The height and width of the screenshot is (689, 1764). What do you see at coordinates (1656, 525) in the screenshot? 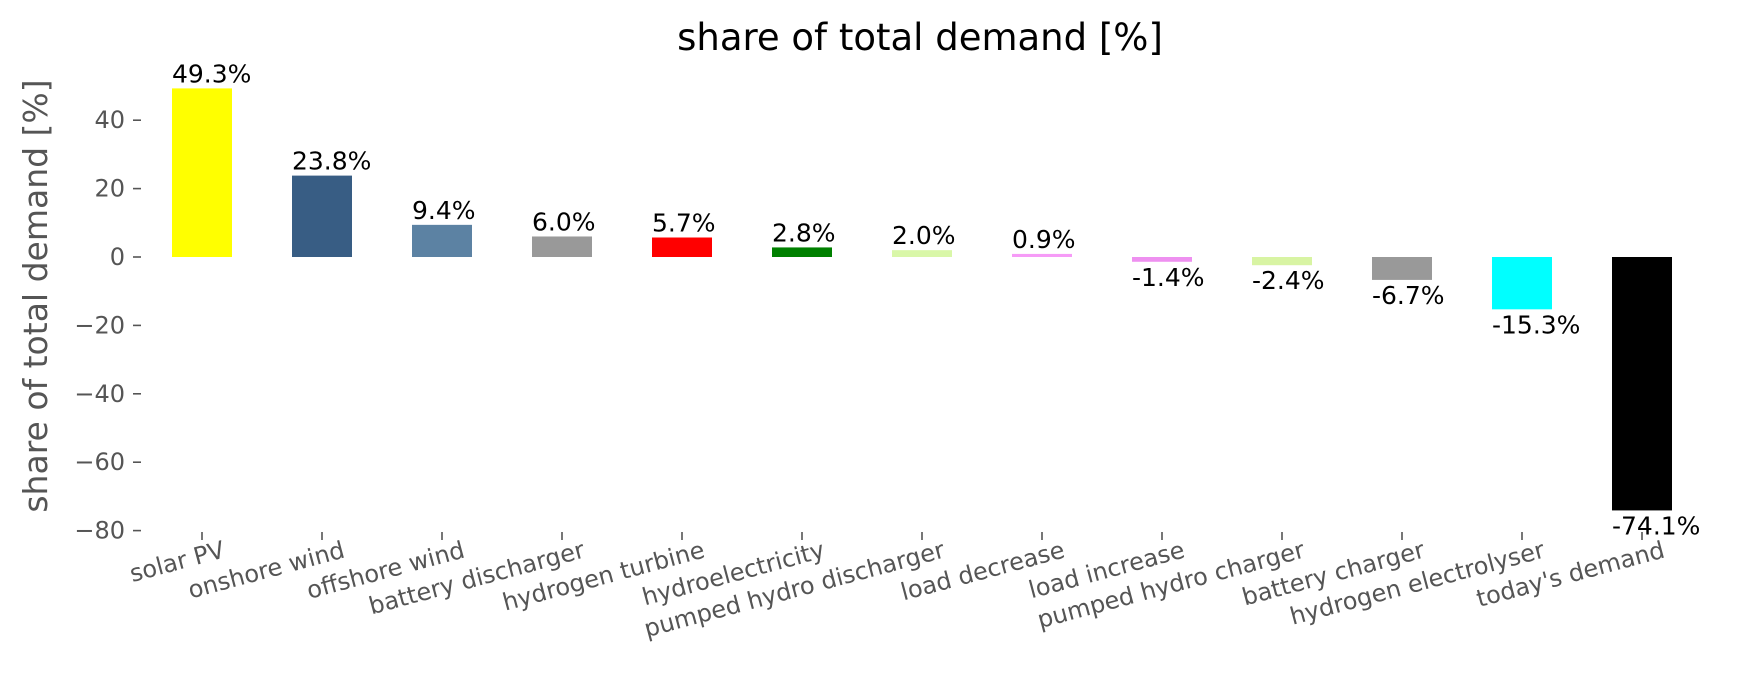
I see `value-label: -74.1%` at bounding box center [1656, 525].